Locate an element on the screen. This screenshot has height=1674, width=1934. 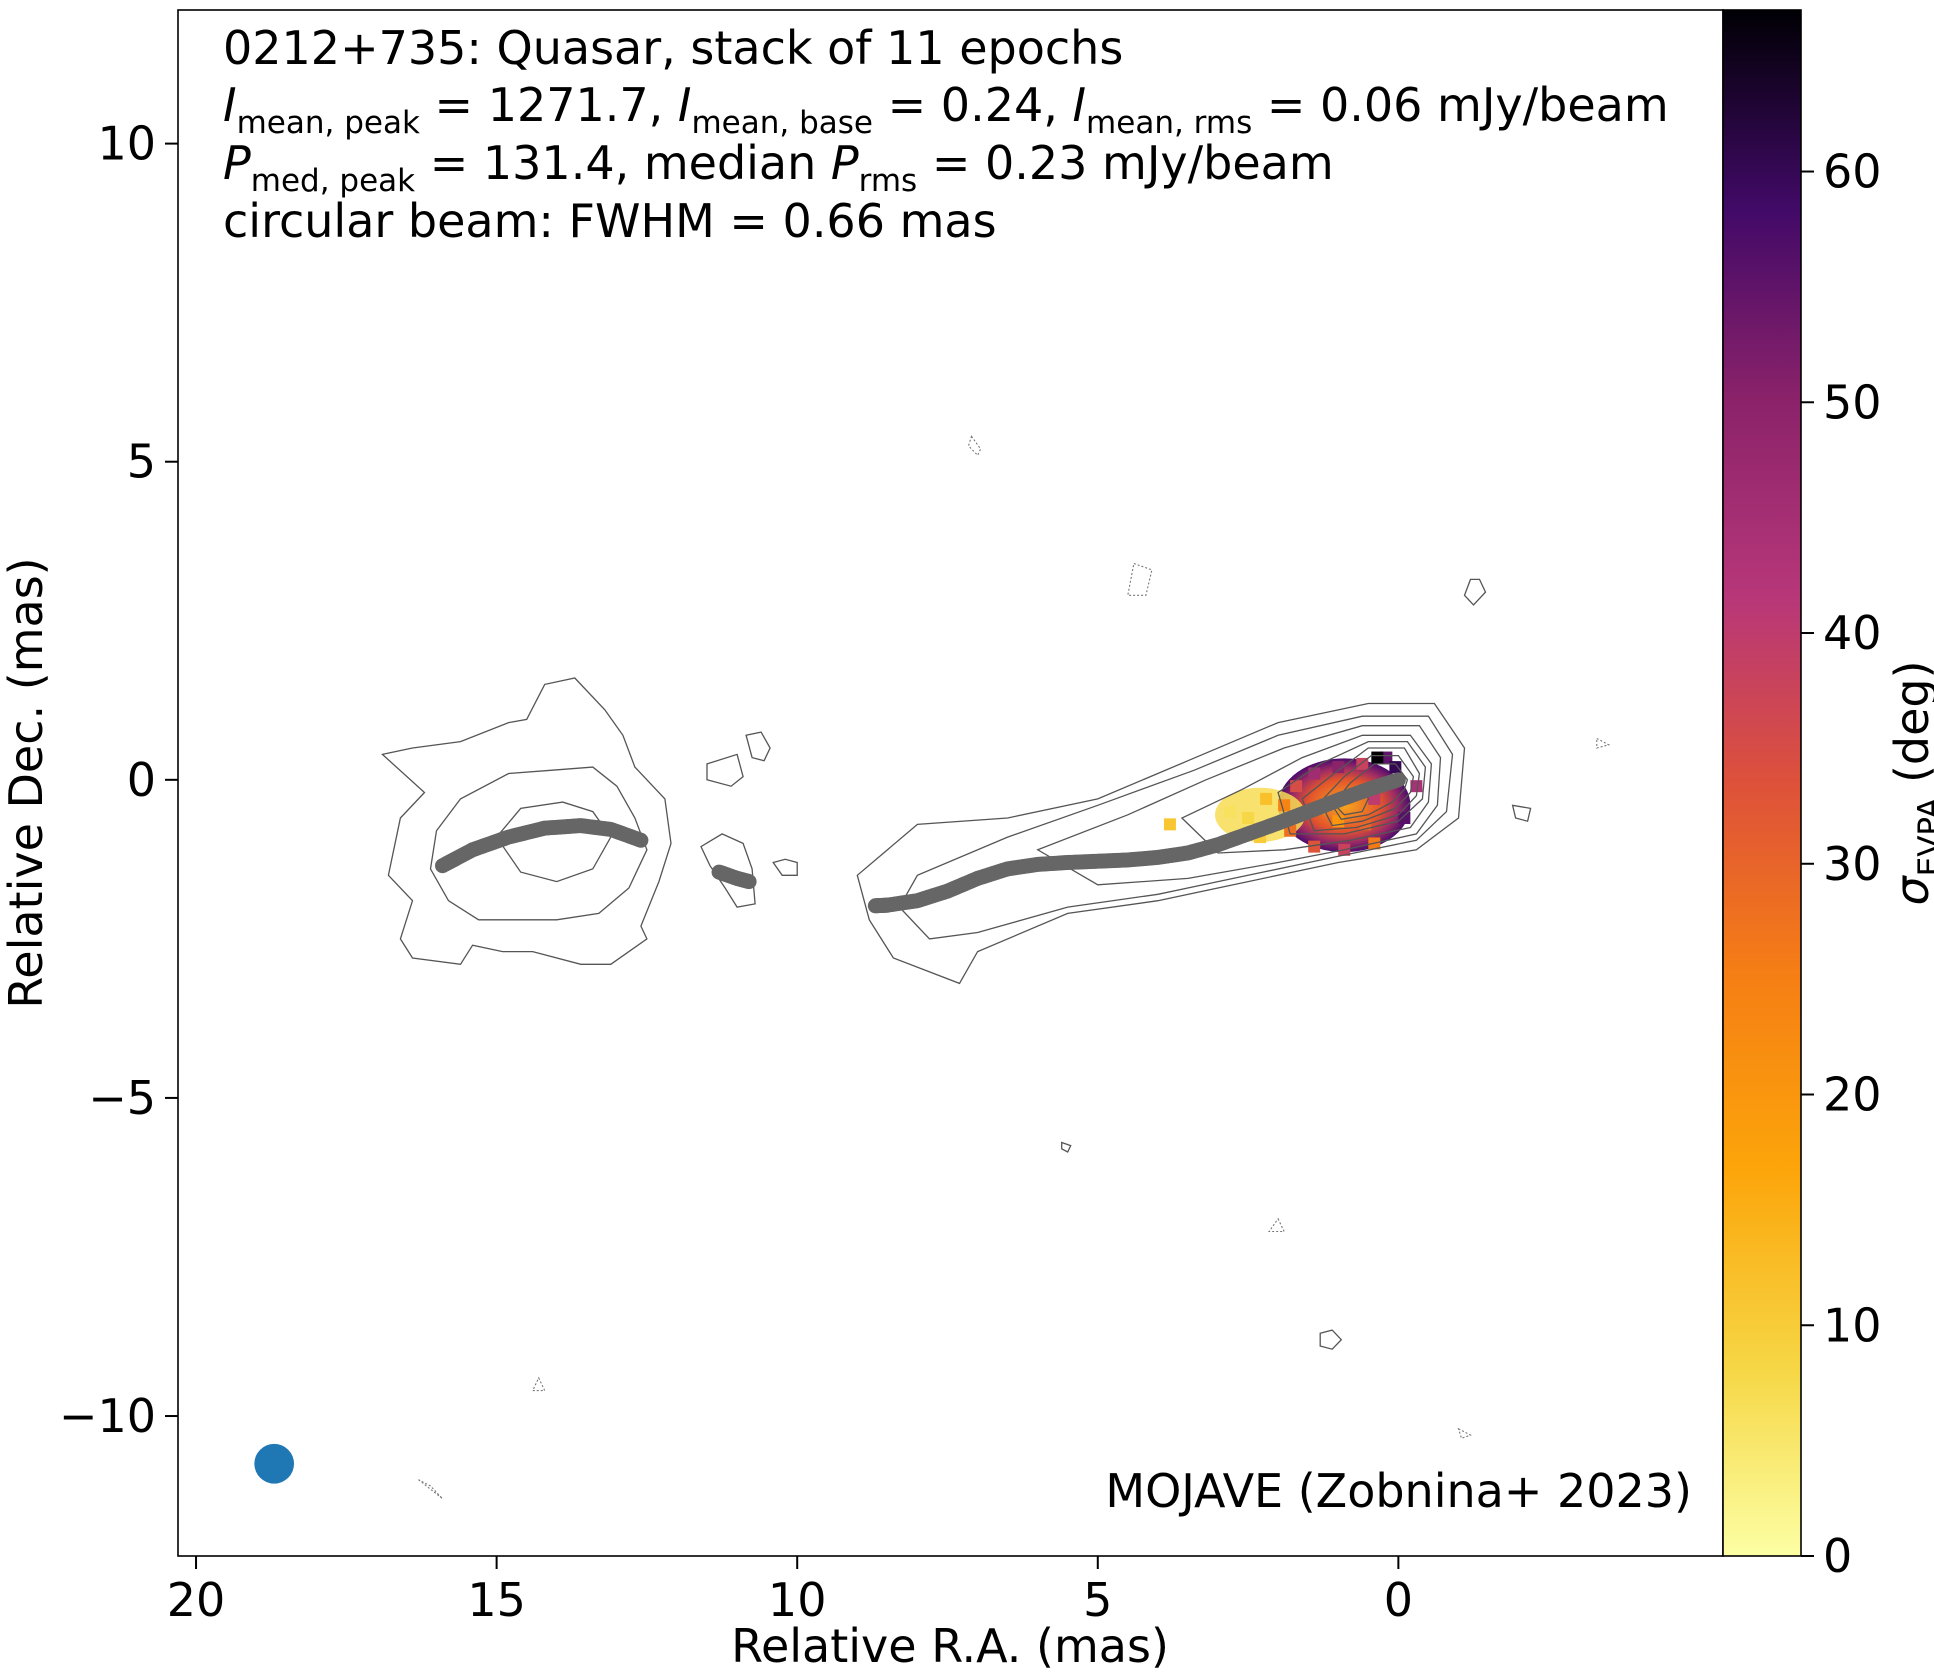
contour-knot-c is located at coordinates (758, 746).